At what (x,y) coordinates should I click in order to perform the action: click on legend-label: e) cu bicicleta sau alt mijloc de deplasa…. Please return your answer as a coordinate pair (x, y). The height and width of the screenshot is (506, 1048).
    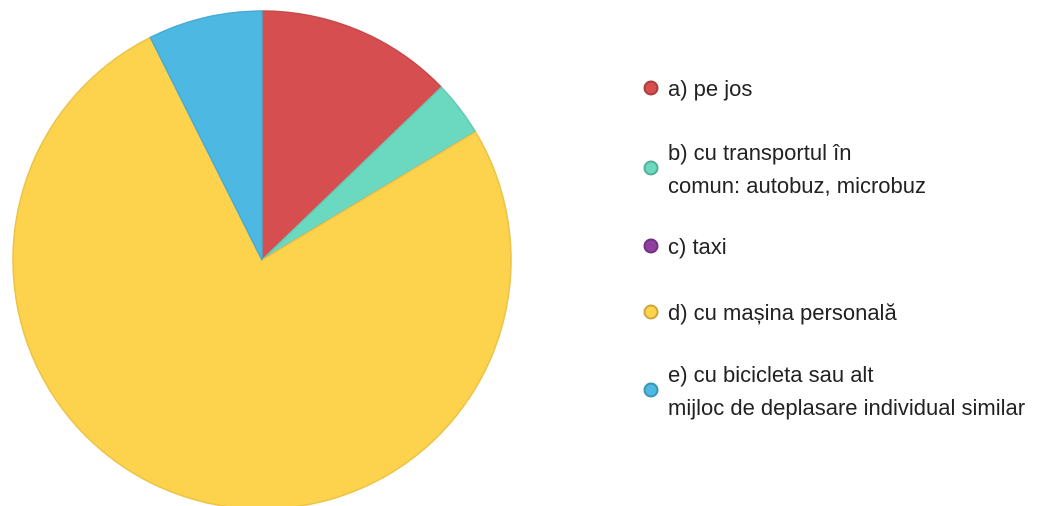
    Looking at the image, I should click on (846, 391).